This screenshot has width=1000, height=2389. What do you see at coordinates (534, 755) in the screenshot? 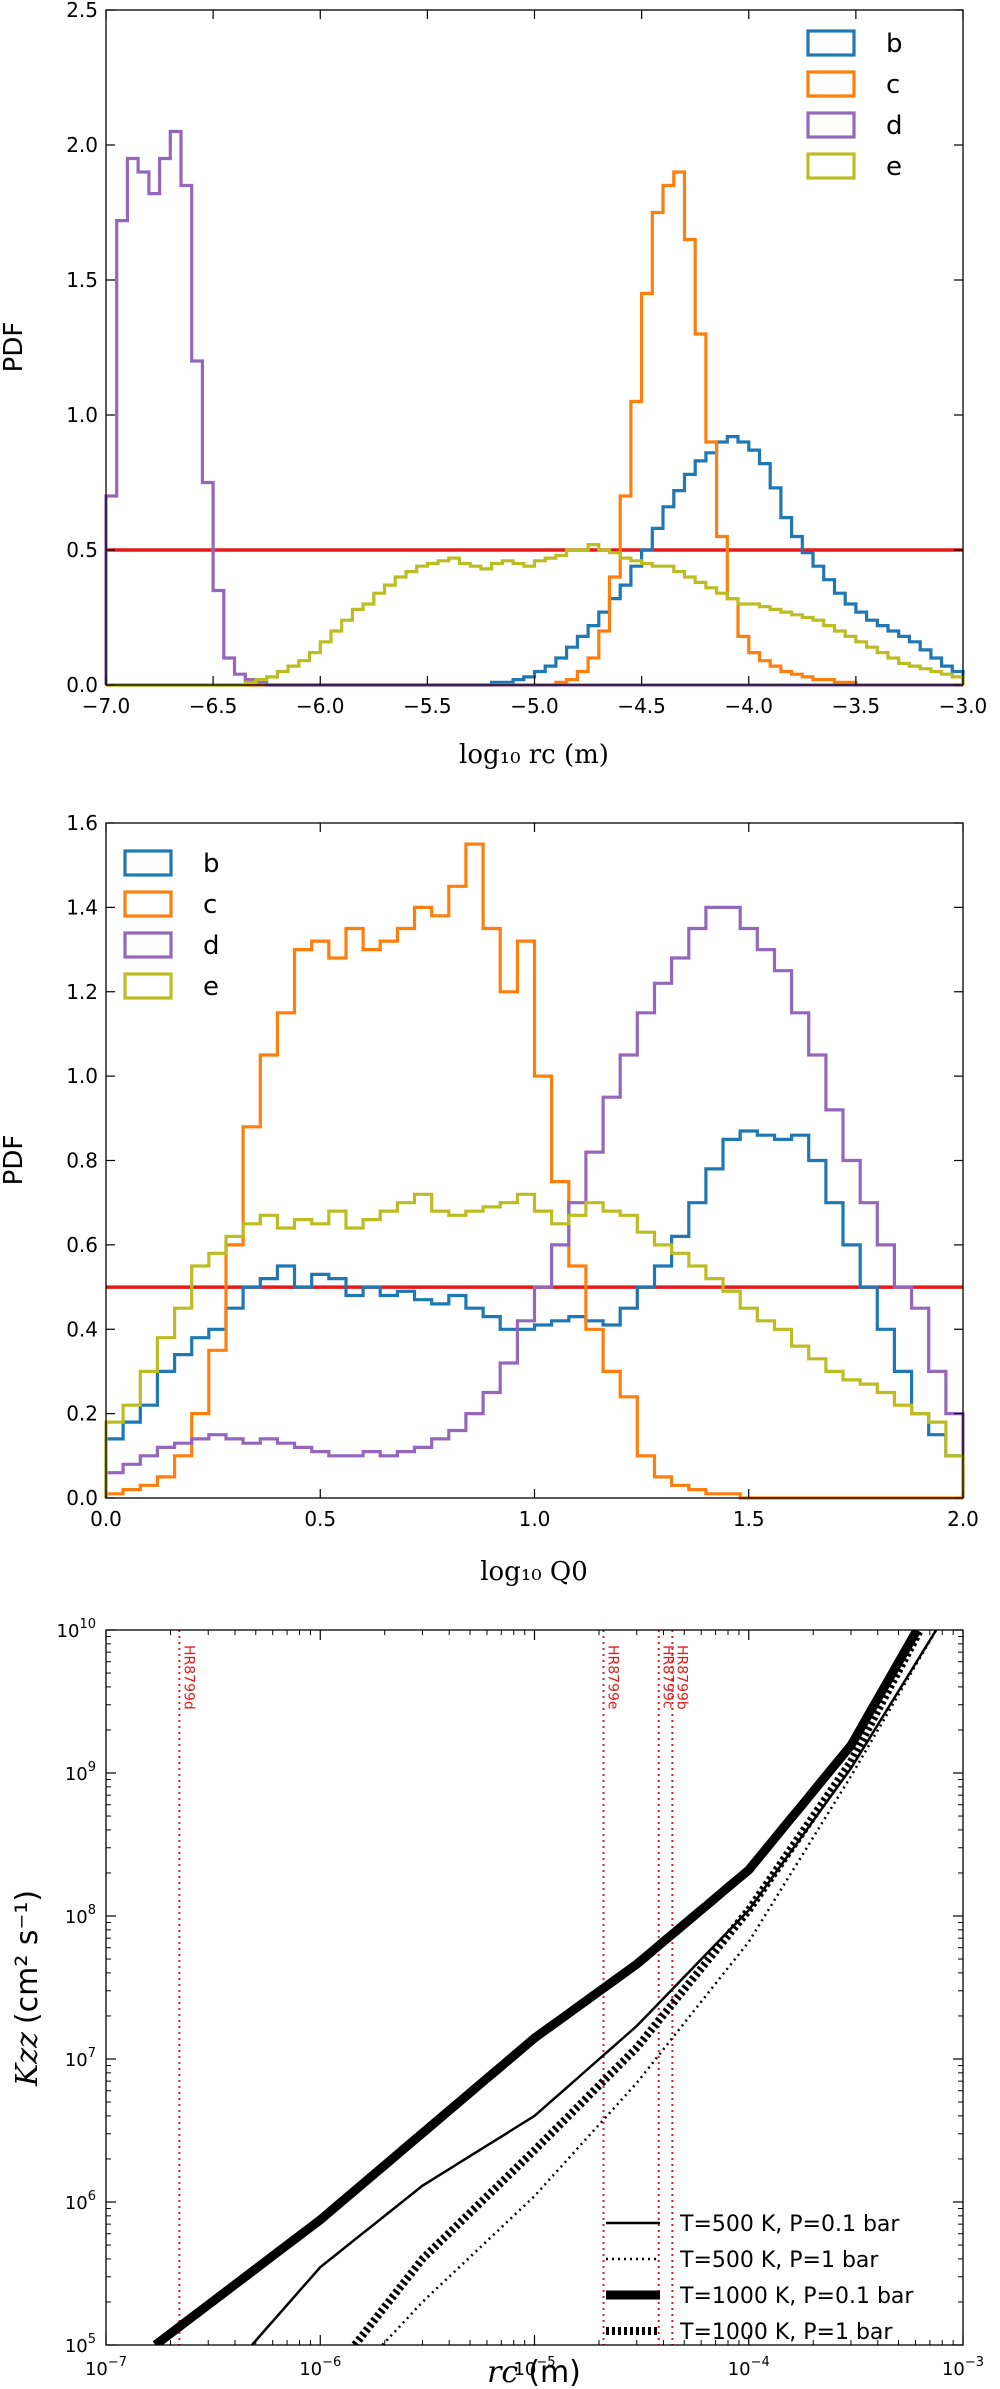
I see `p1-x-axis-label: log₁₀ rc (m)` at bounding box center [534, 755].